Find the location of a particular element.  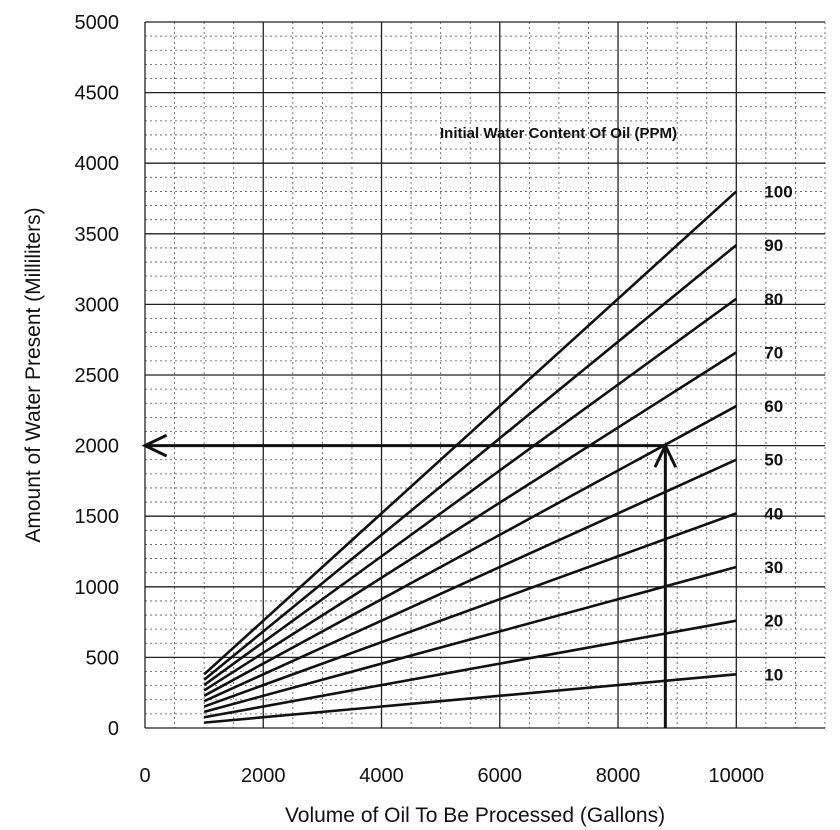

series-label-50: 50 is located at coordinates (773, 460).